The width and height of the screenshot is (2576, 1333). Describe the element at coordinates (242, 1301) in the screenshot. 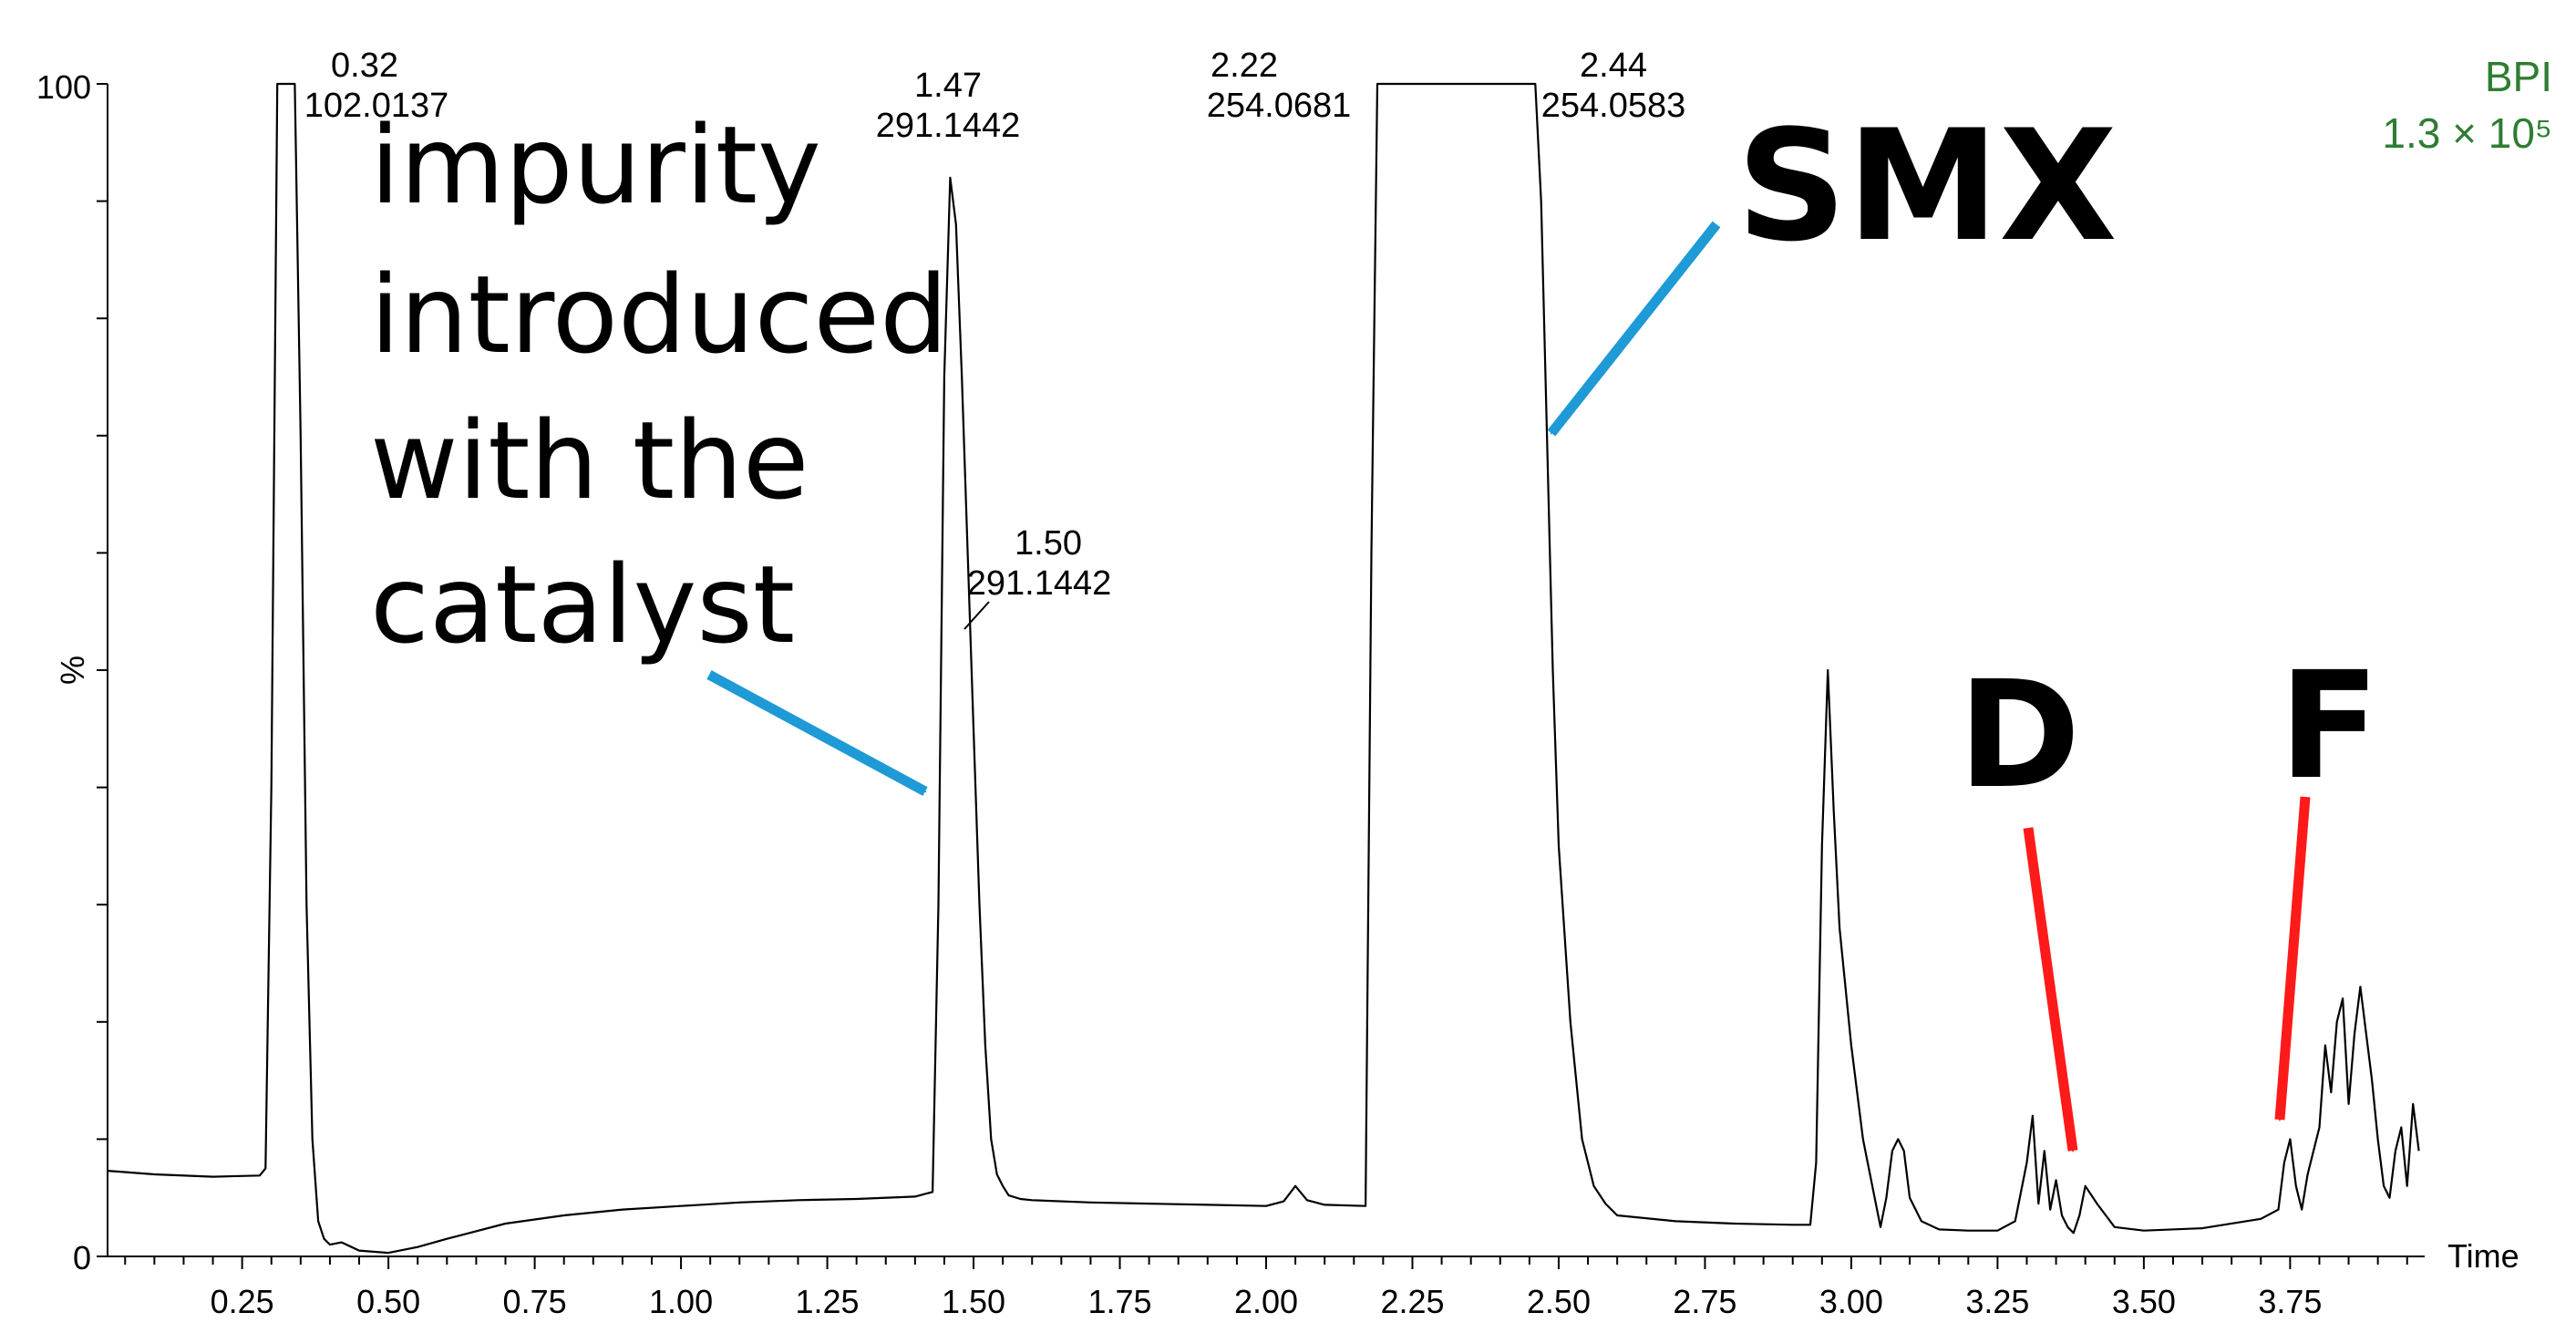

I see `x-tick-label: 0.25` at that location.